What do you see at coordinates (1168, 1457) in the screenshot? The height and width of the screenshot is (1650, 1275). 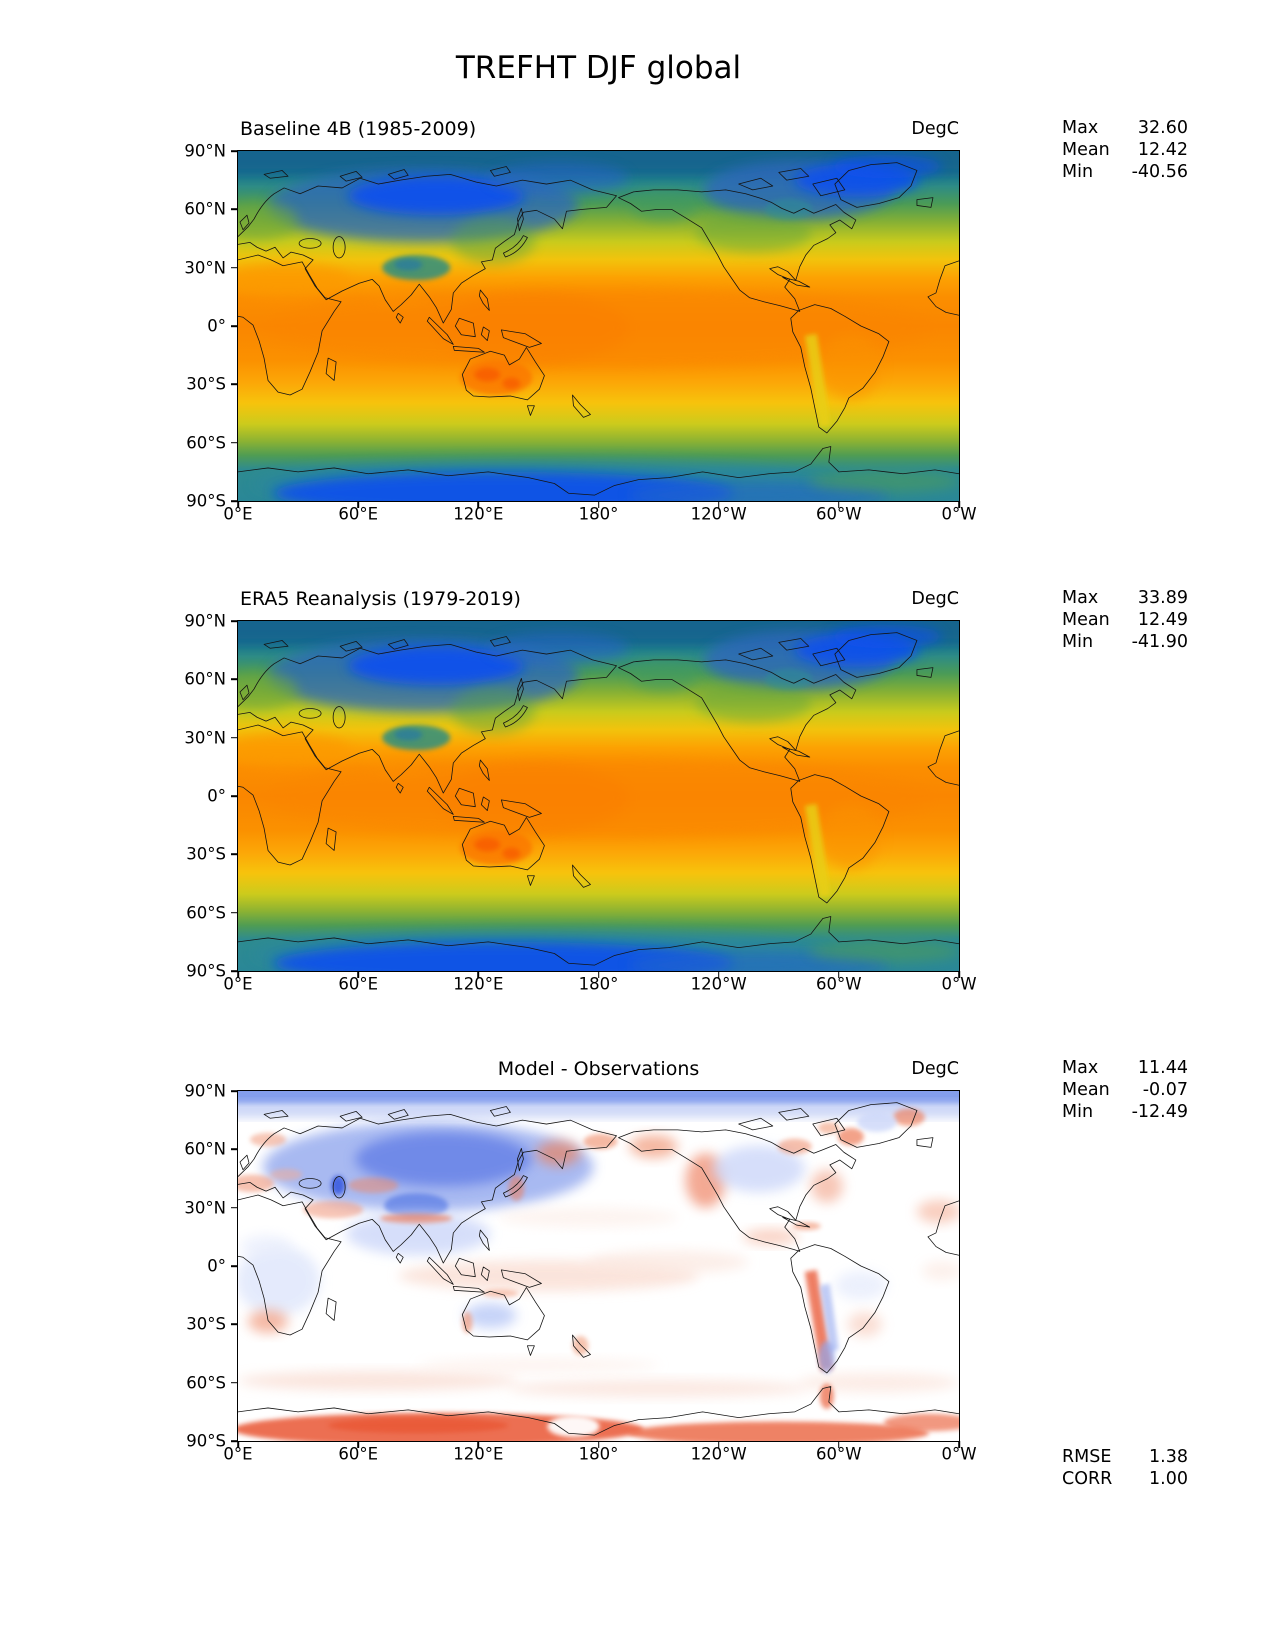 I see `metric-value: 1.38` at bounding box center [1168, 1457].